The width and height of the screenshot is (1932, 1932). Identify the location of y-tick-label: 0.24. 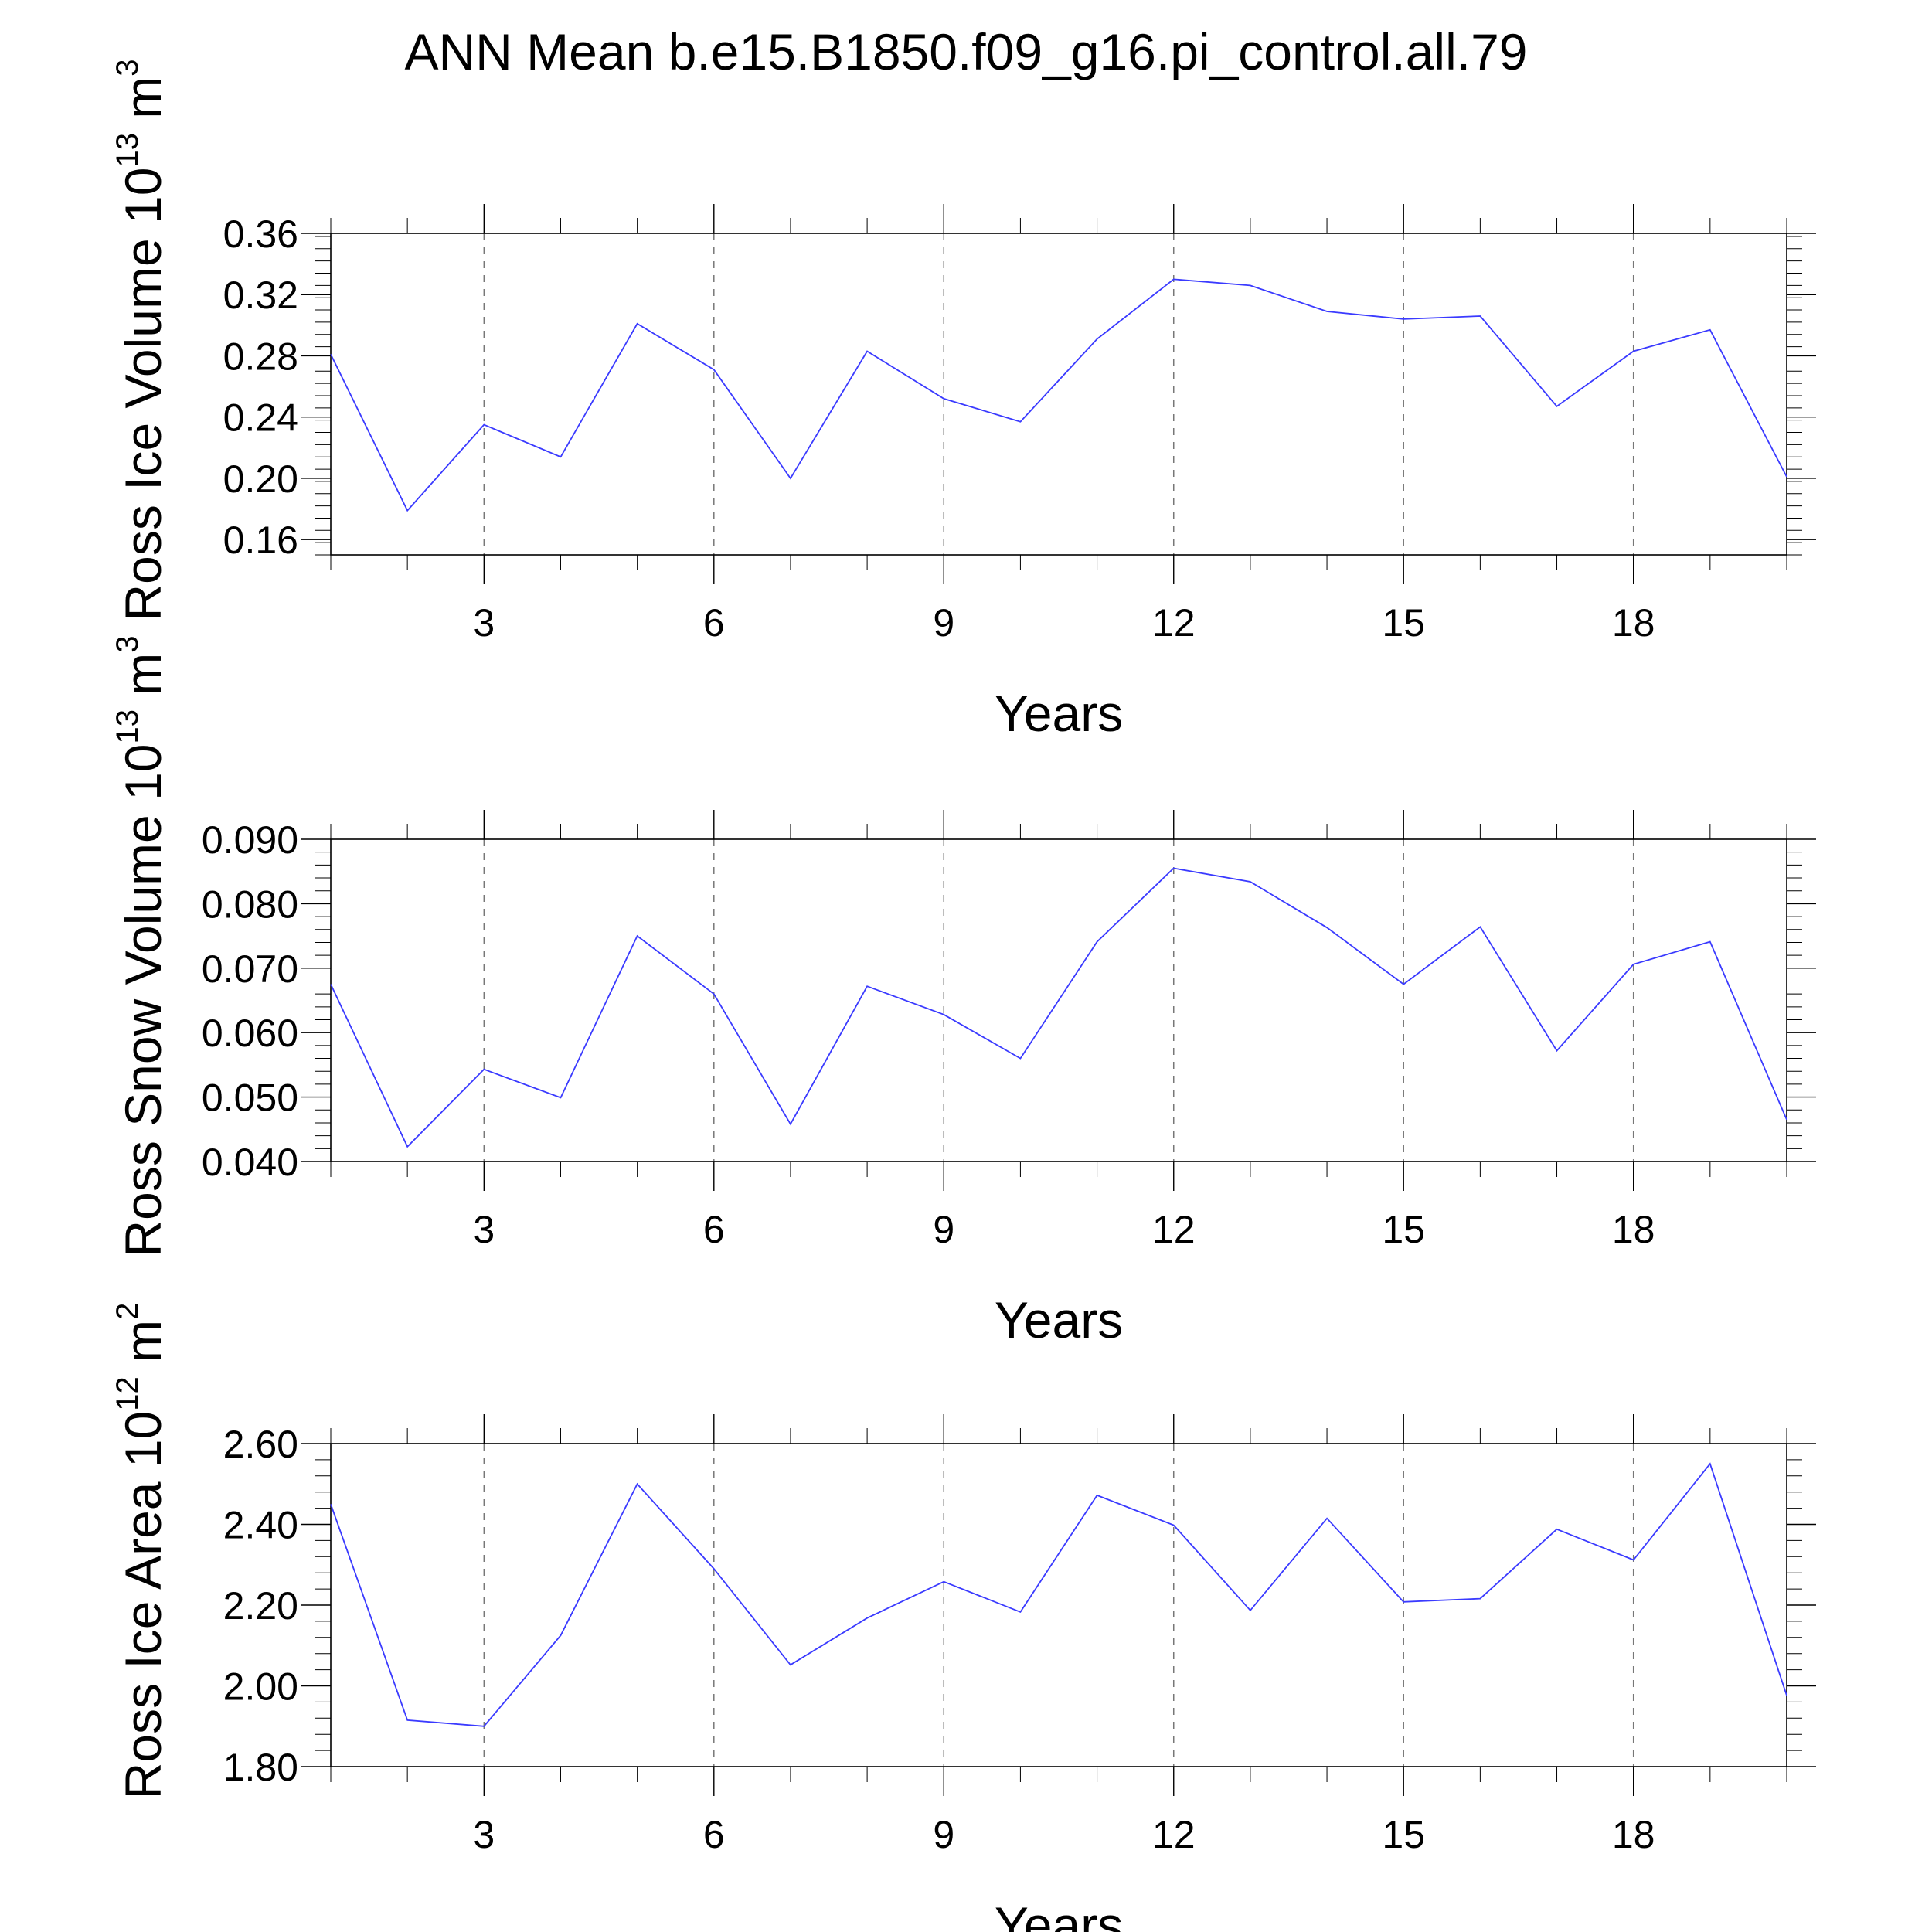
(260, 418).